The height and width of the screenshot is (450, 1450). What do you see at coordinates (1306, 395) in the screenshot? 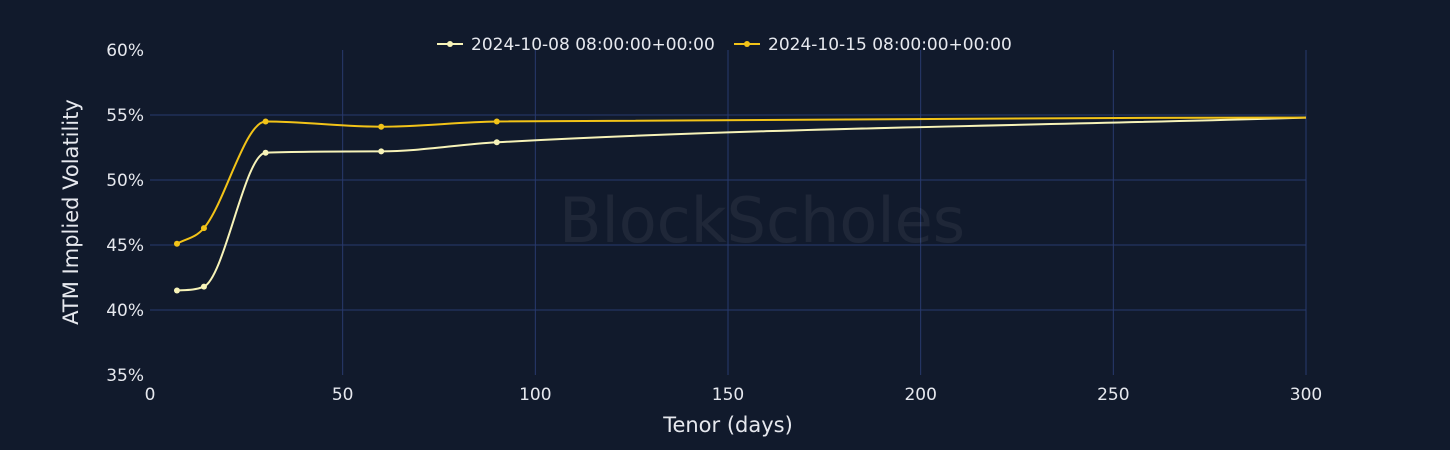
I see `x-tick-label: 300` at bounding box center [1306, 395].